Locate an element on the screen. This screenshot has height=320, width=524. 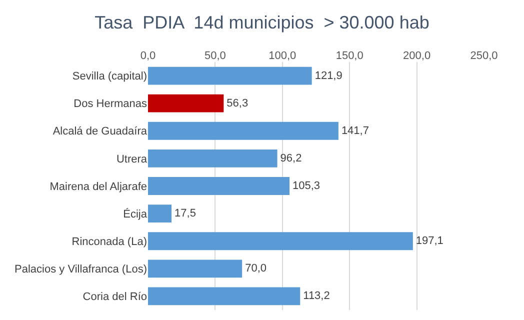
y-tick-label: Écija is located at coordinates (135, 213).